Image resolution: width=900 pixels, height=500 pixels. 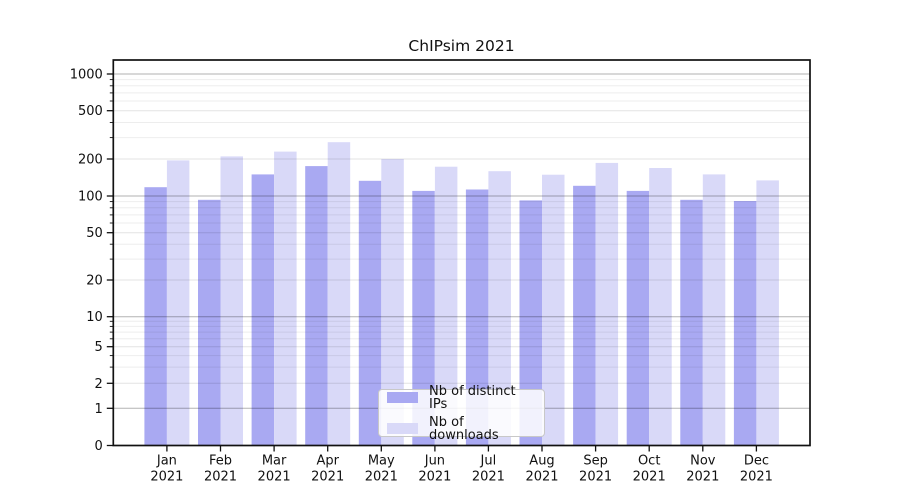 I want to click on bar-nb-of-distinct-ips-nov-2021, so click(x=691, y=322).